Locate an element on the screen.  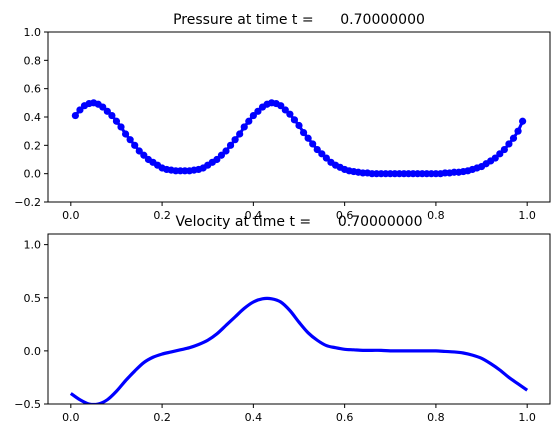
pressure-ytick-label: 1.0 is located at coordinates (33, 32).